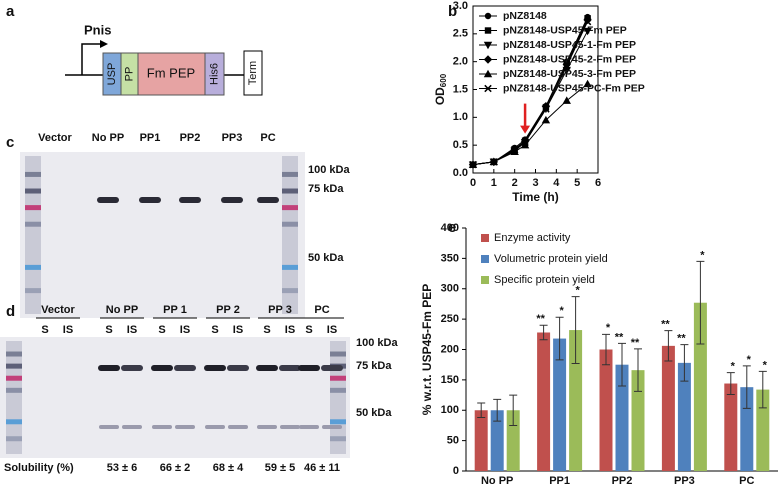 This screenshot has height=487, width=784. I want to click on x-axis-title: Time (h), so click(535, 197).